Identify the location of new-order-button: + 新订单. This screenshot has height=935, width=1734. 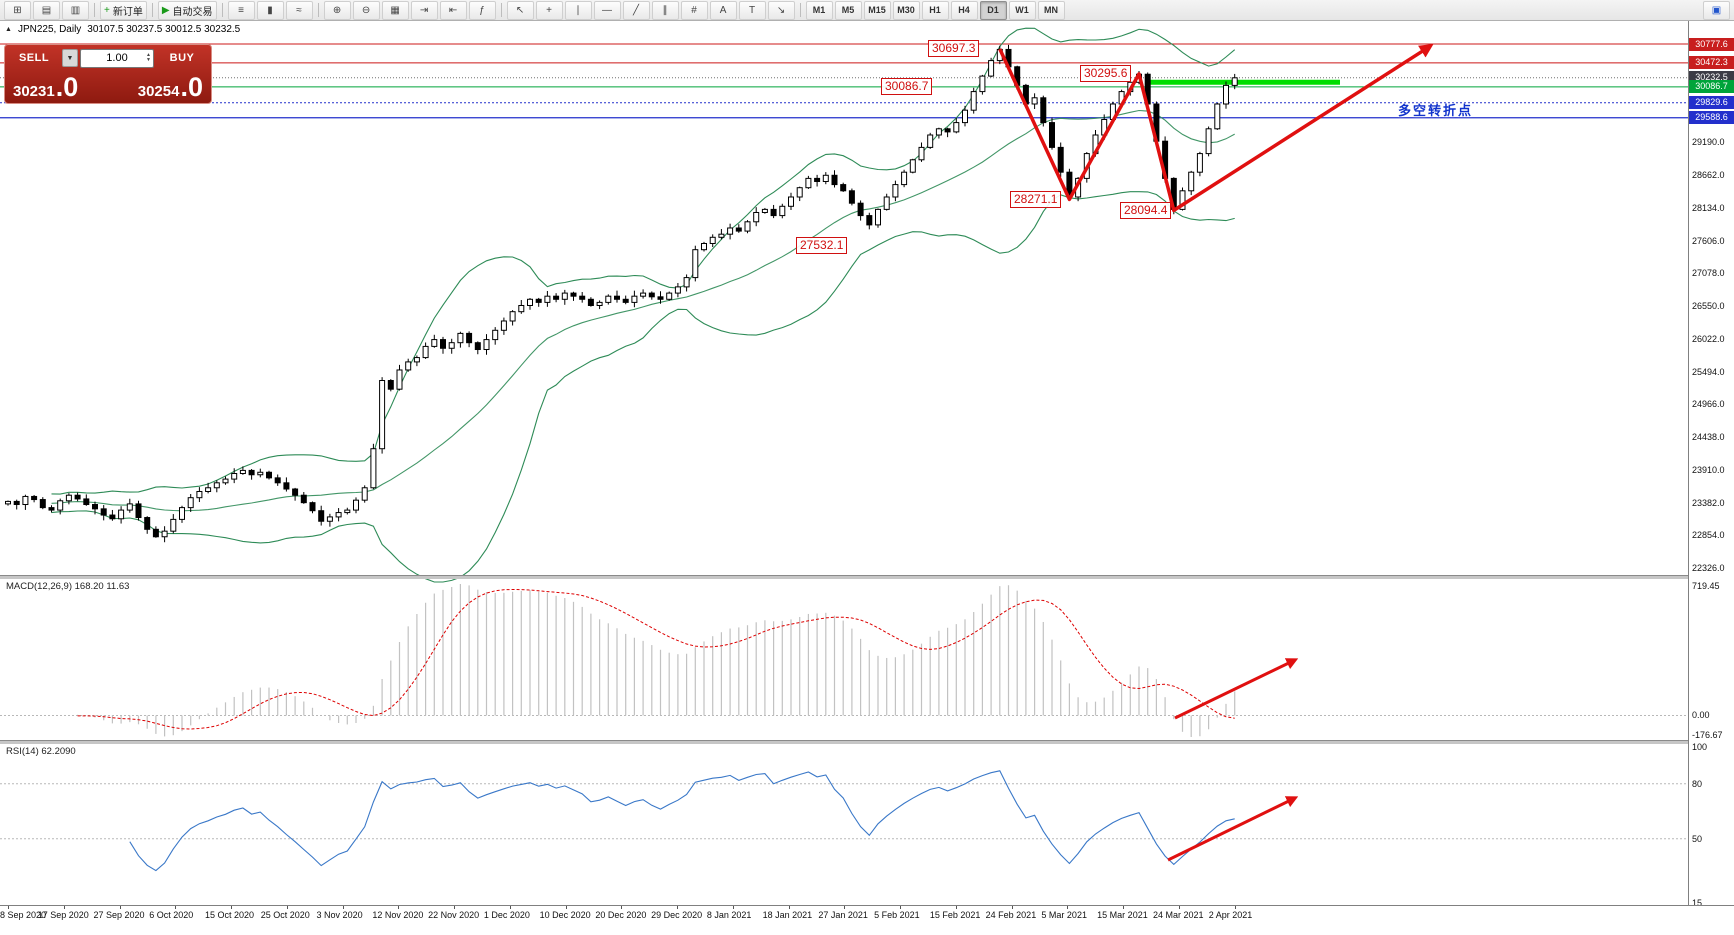
(123, 10).